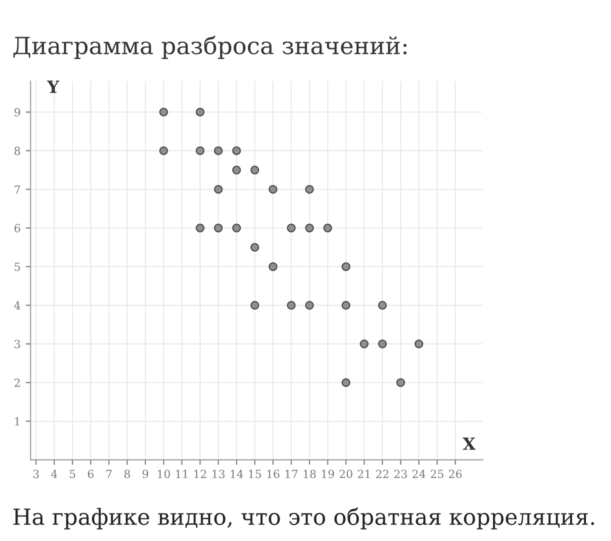 This screenshot has height=541, width=611. Describe the element at coordinates (218, 474) in the screenshot. I see `x-tick-label: 13` at that location.